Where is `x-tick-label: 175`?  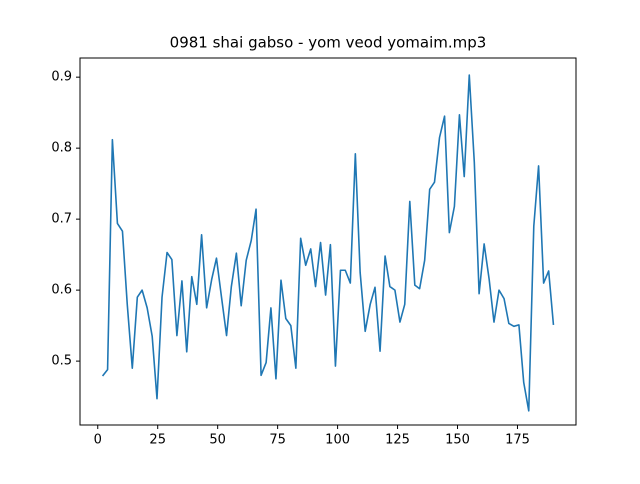 x-tick-label: 175 is located at coordinates (517, 440).